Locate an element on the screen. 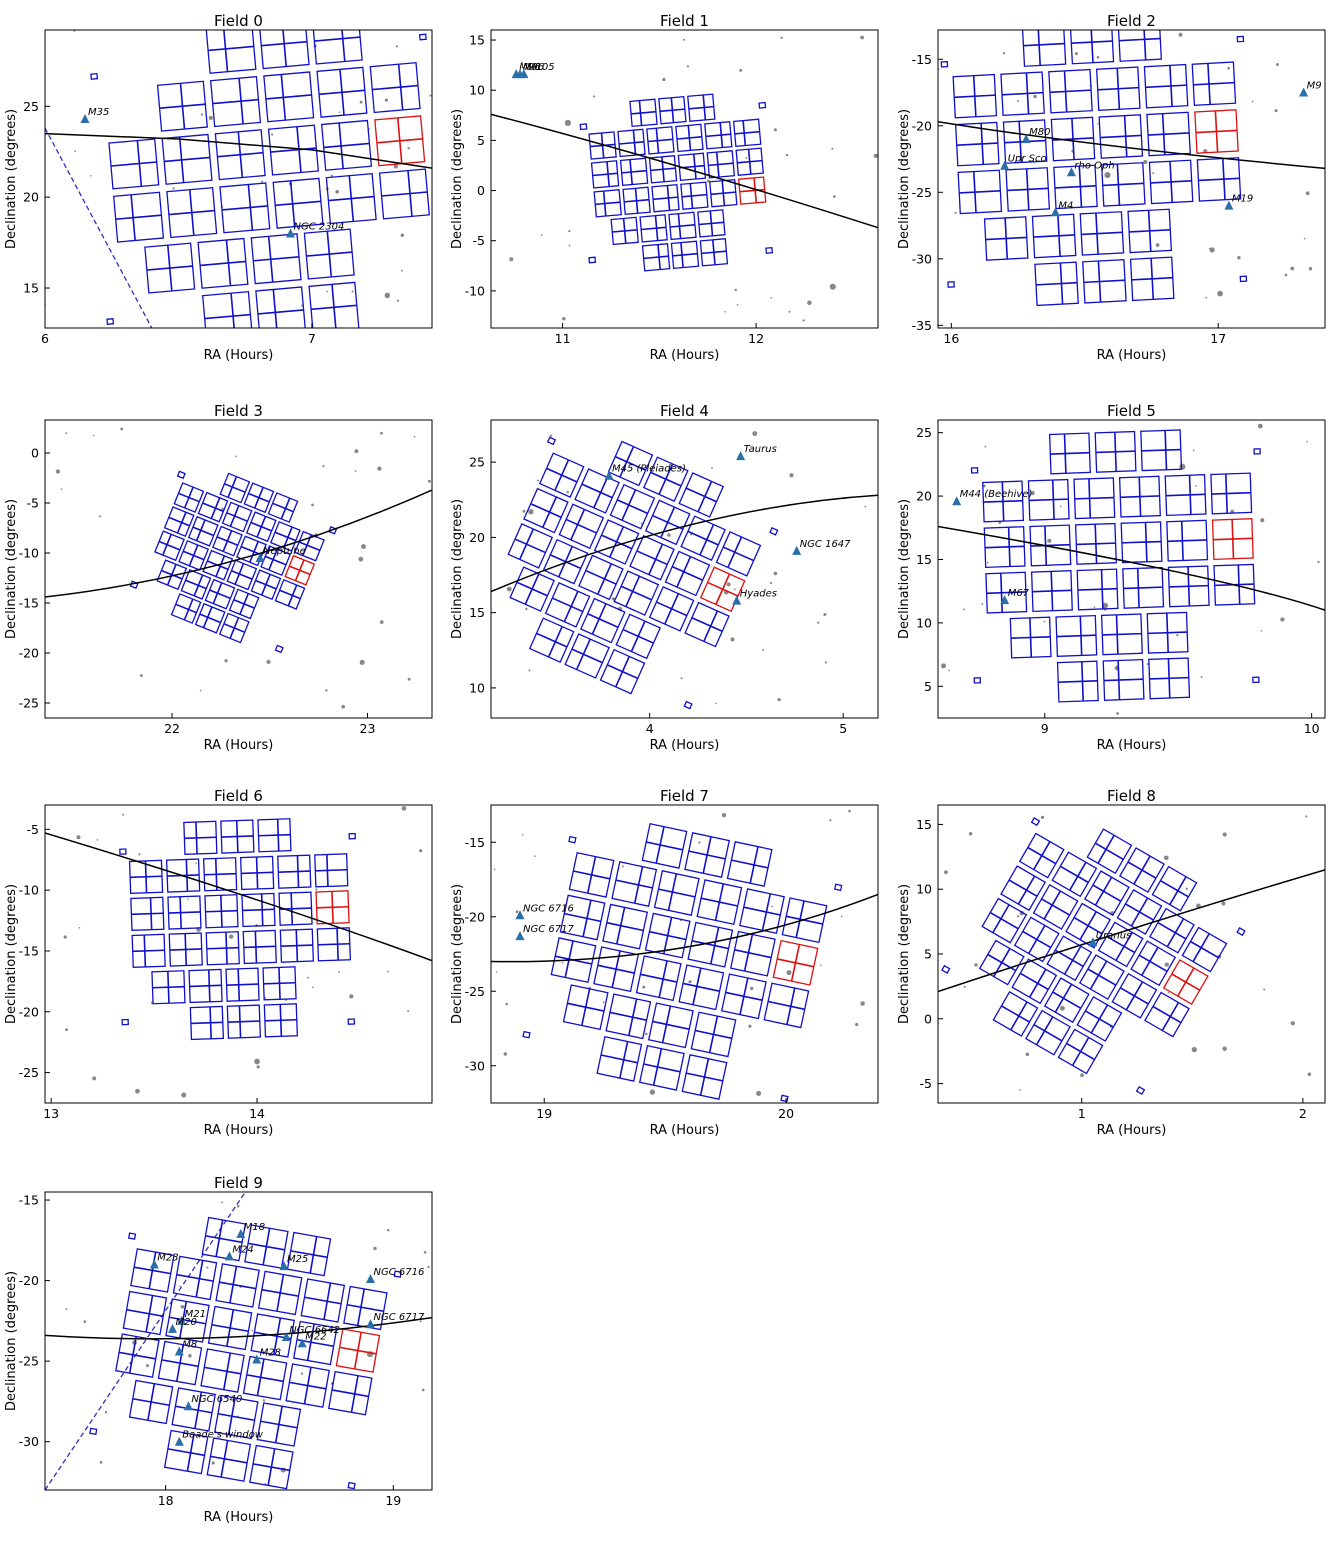  y-tick-label: -25 is located at coordinates (922, 192).